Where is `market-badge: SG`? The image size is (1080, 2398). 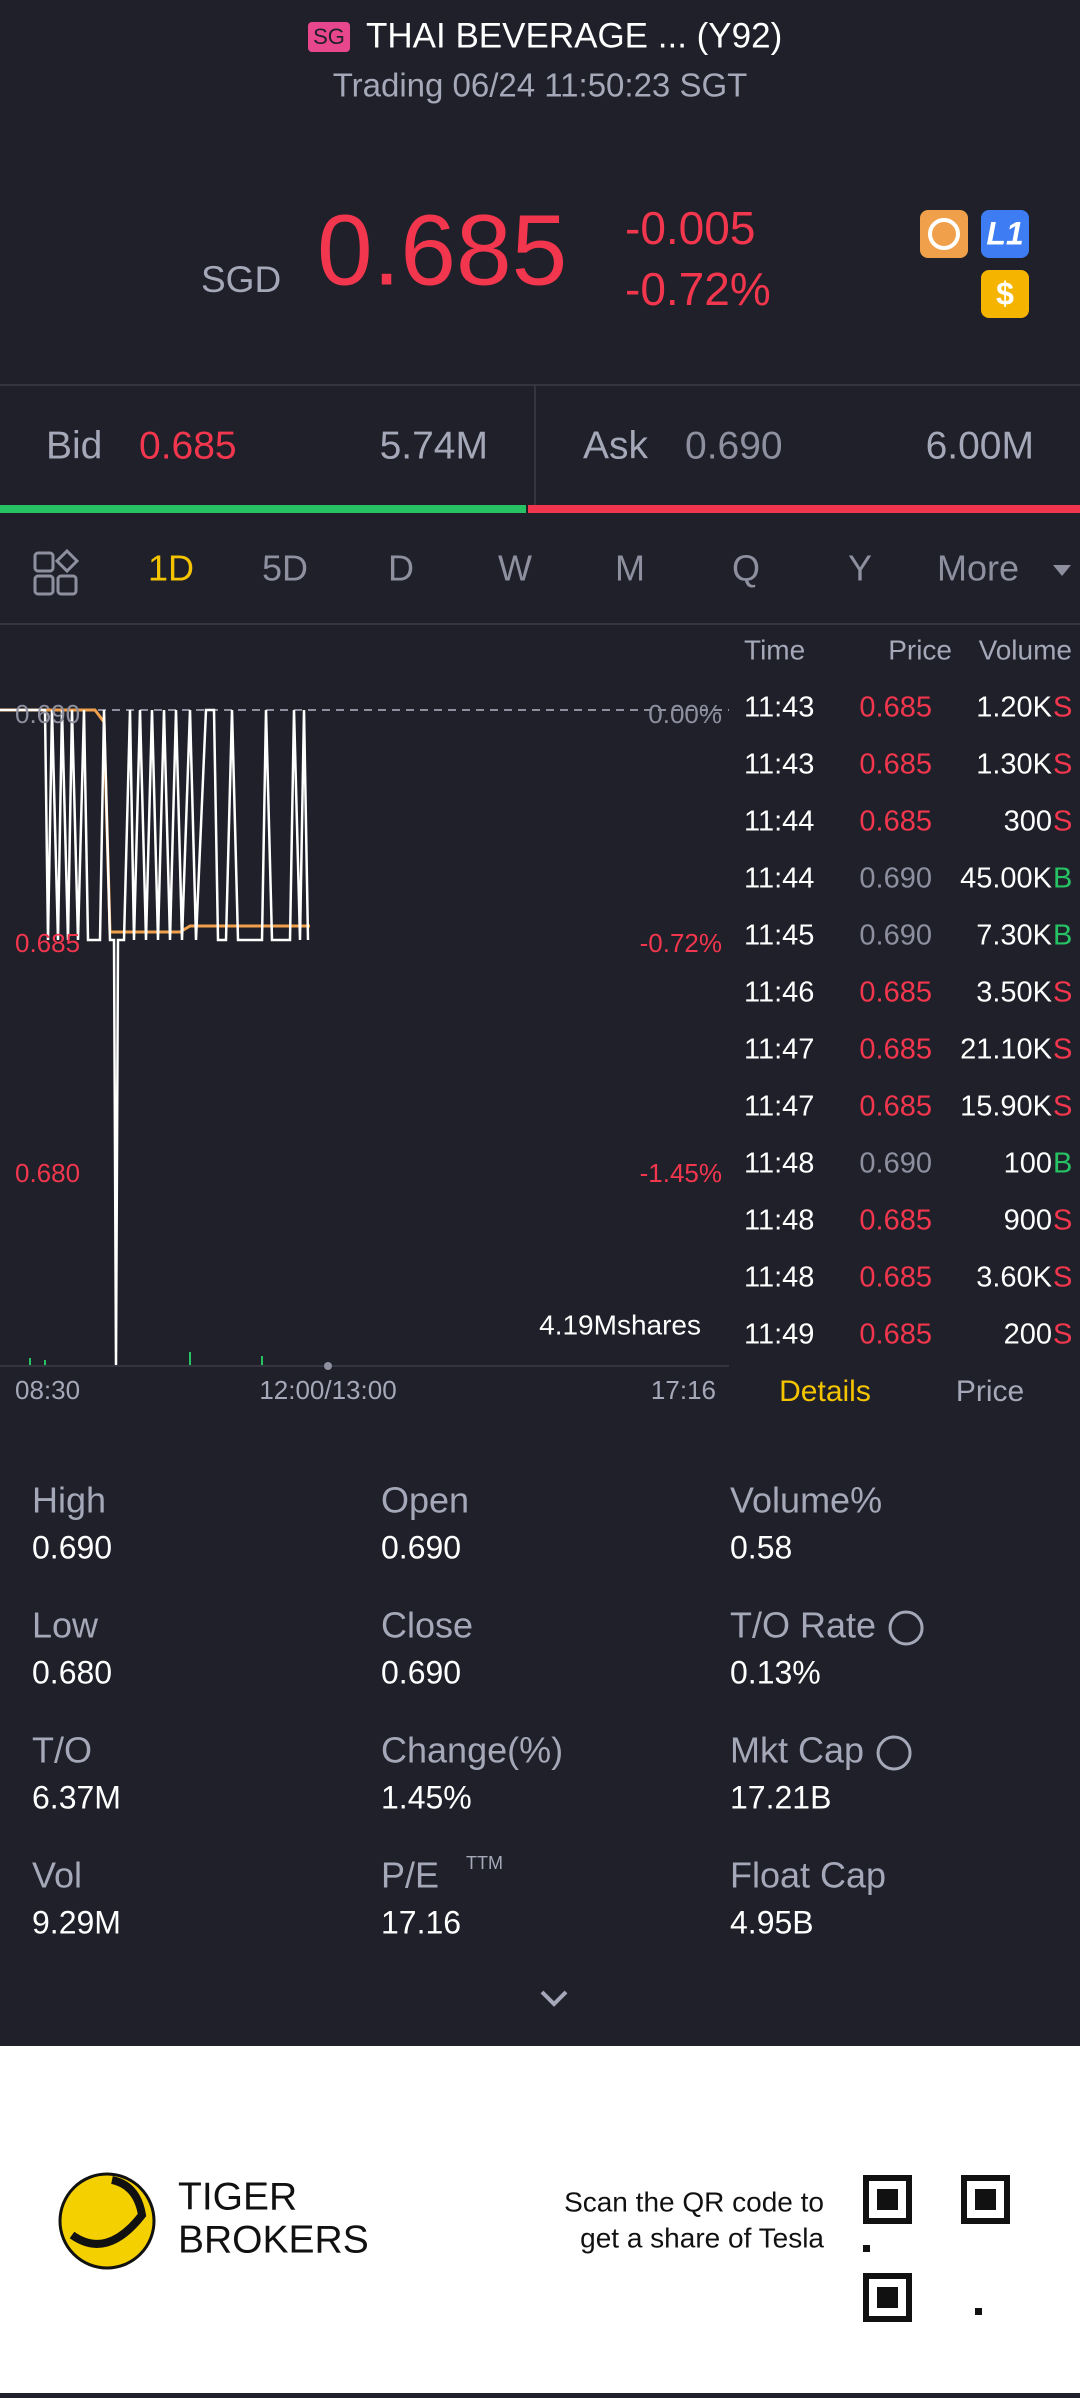 market-badge: SG is located at coordinates (329, 36).